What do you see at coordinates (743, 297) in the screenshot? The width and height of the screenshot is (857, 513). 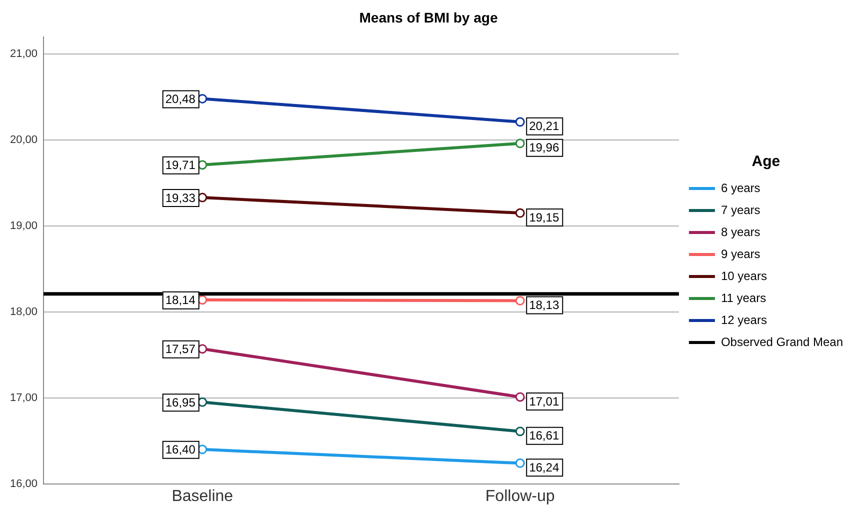 I see `legend-label: 11 years` at bounding box center [743, 297].